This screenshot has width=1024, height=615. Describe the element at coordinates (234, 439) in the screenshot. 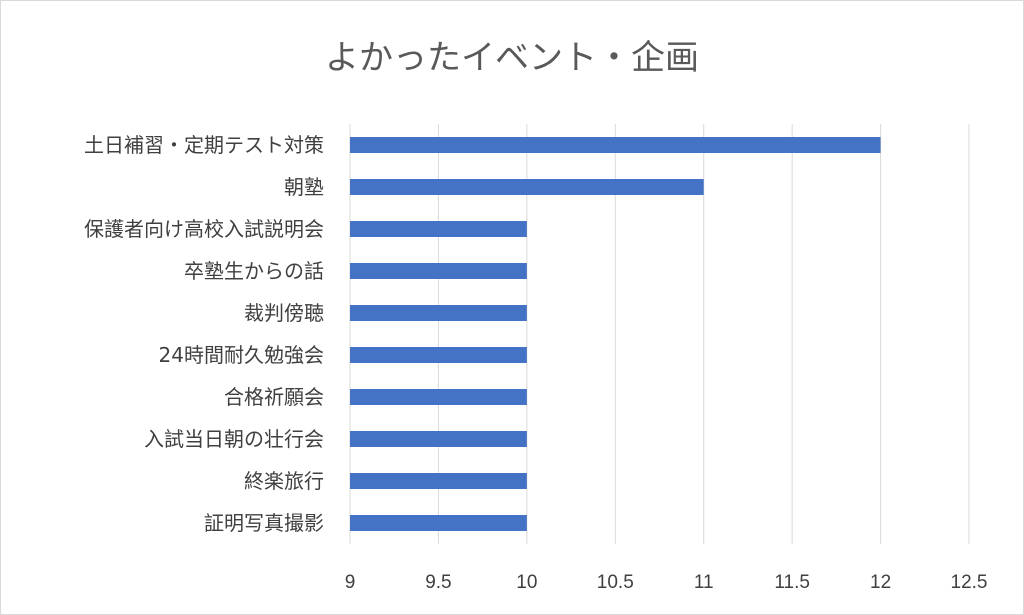

I see `category-label: 入試当日朝の壮行会` at that location.